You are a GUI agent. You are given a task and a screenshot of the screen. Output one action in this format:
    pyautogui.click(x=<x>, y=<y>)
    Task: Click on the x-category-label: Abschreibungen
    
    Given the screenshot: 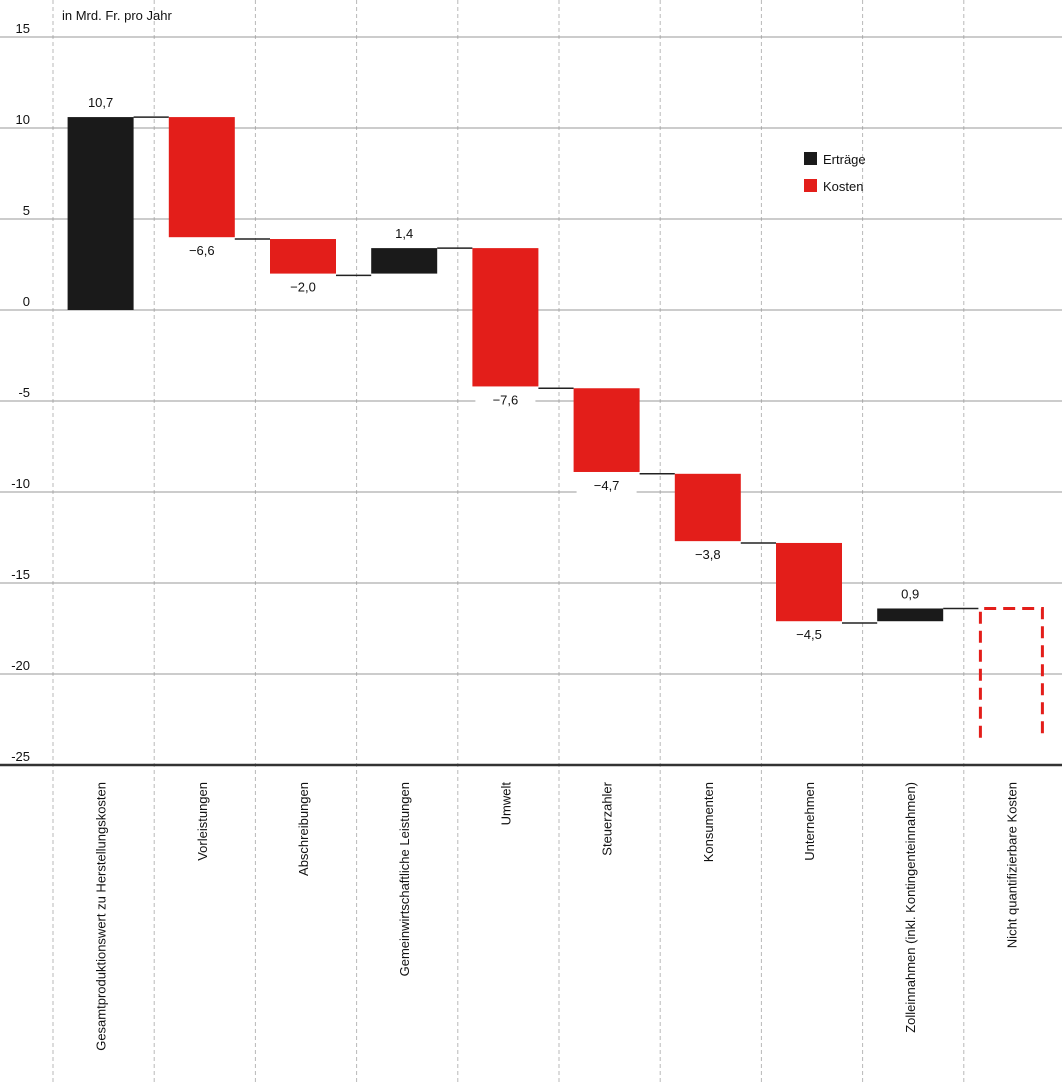 What is the action you would take?
    pyautogui.click(x=303, y=829)
    